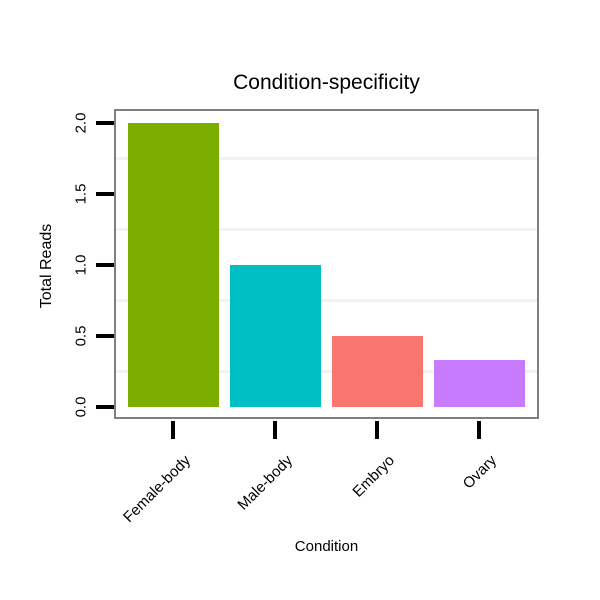 Image resolution: width=600 pixels, height=600 pixels. What do you see at coordinates (326, 82) in the screenshot?
I see `chart-title: Condition-specificity` at bounding box center [326, 82].